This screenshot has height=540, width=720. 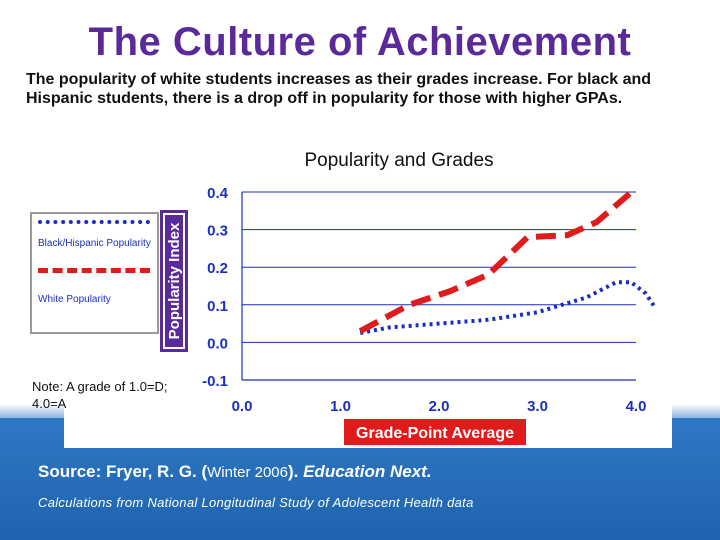 I want to click on series-line-white, so click(x=498, y=259).